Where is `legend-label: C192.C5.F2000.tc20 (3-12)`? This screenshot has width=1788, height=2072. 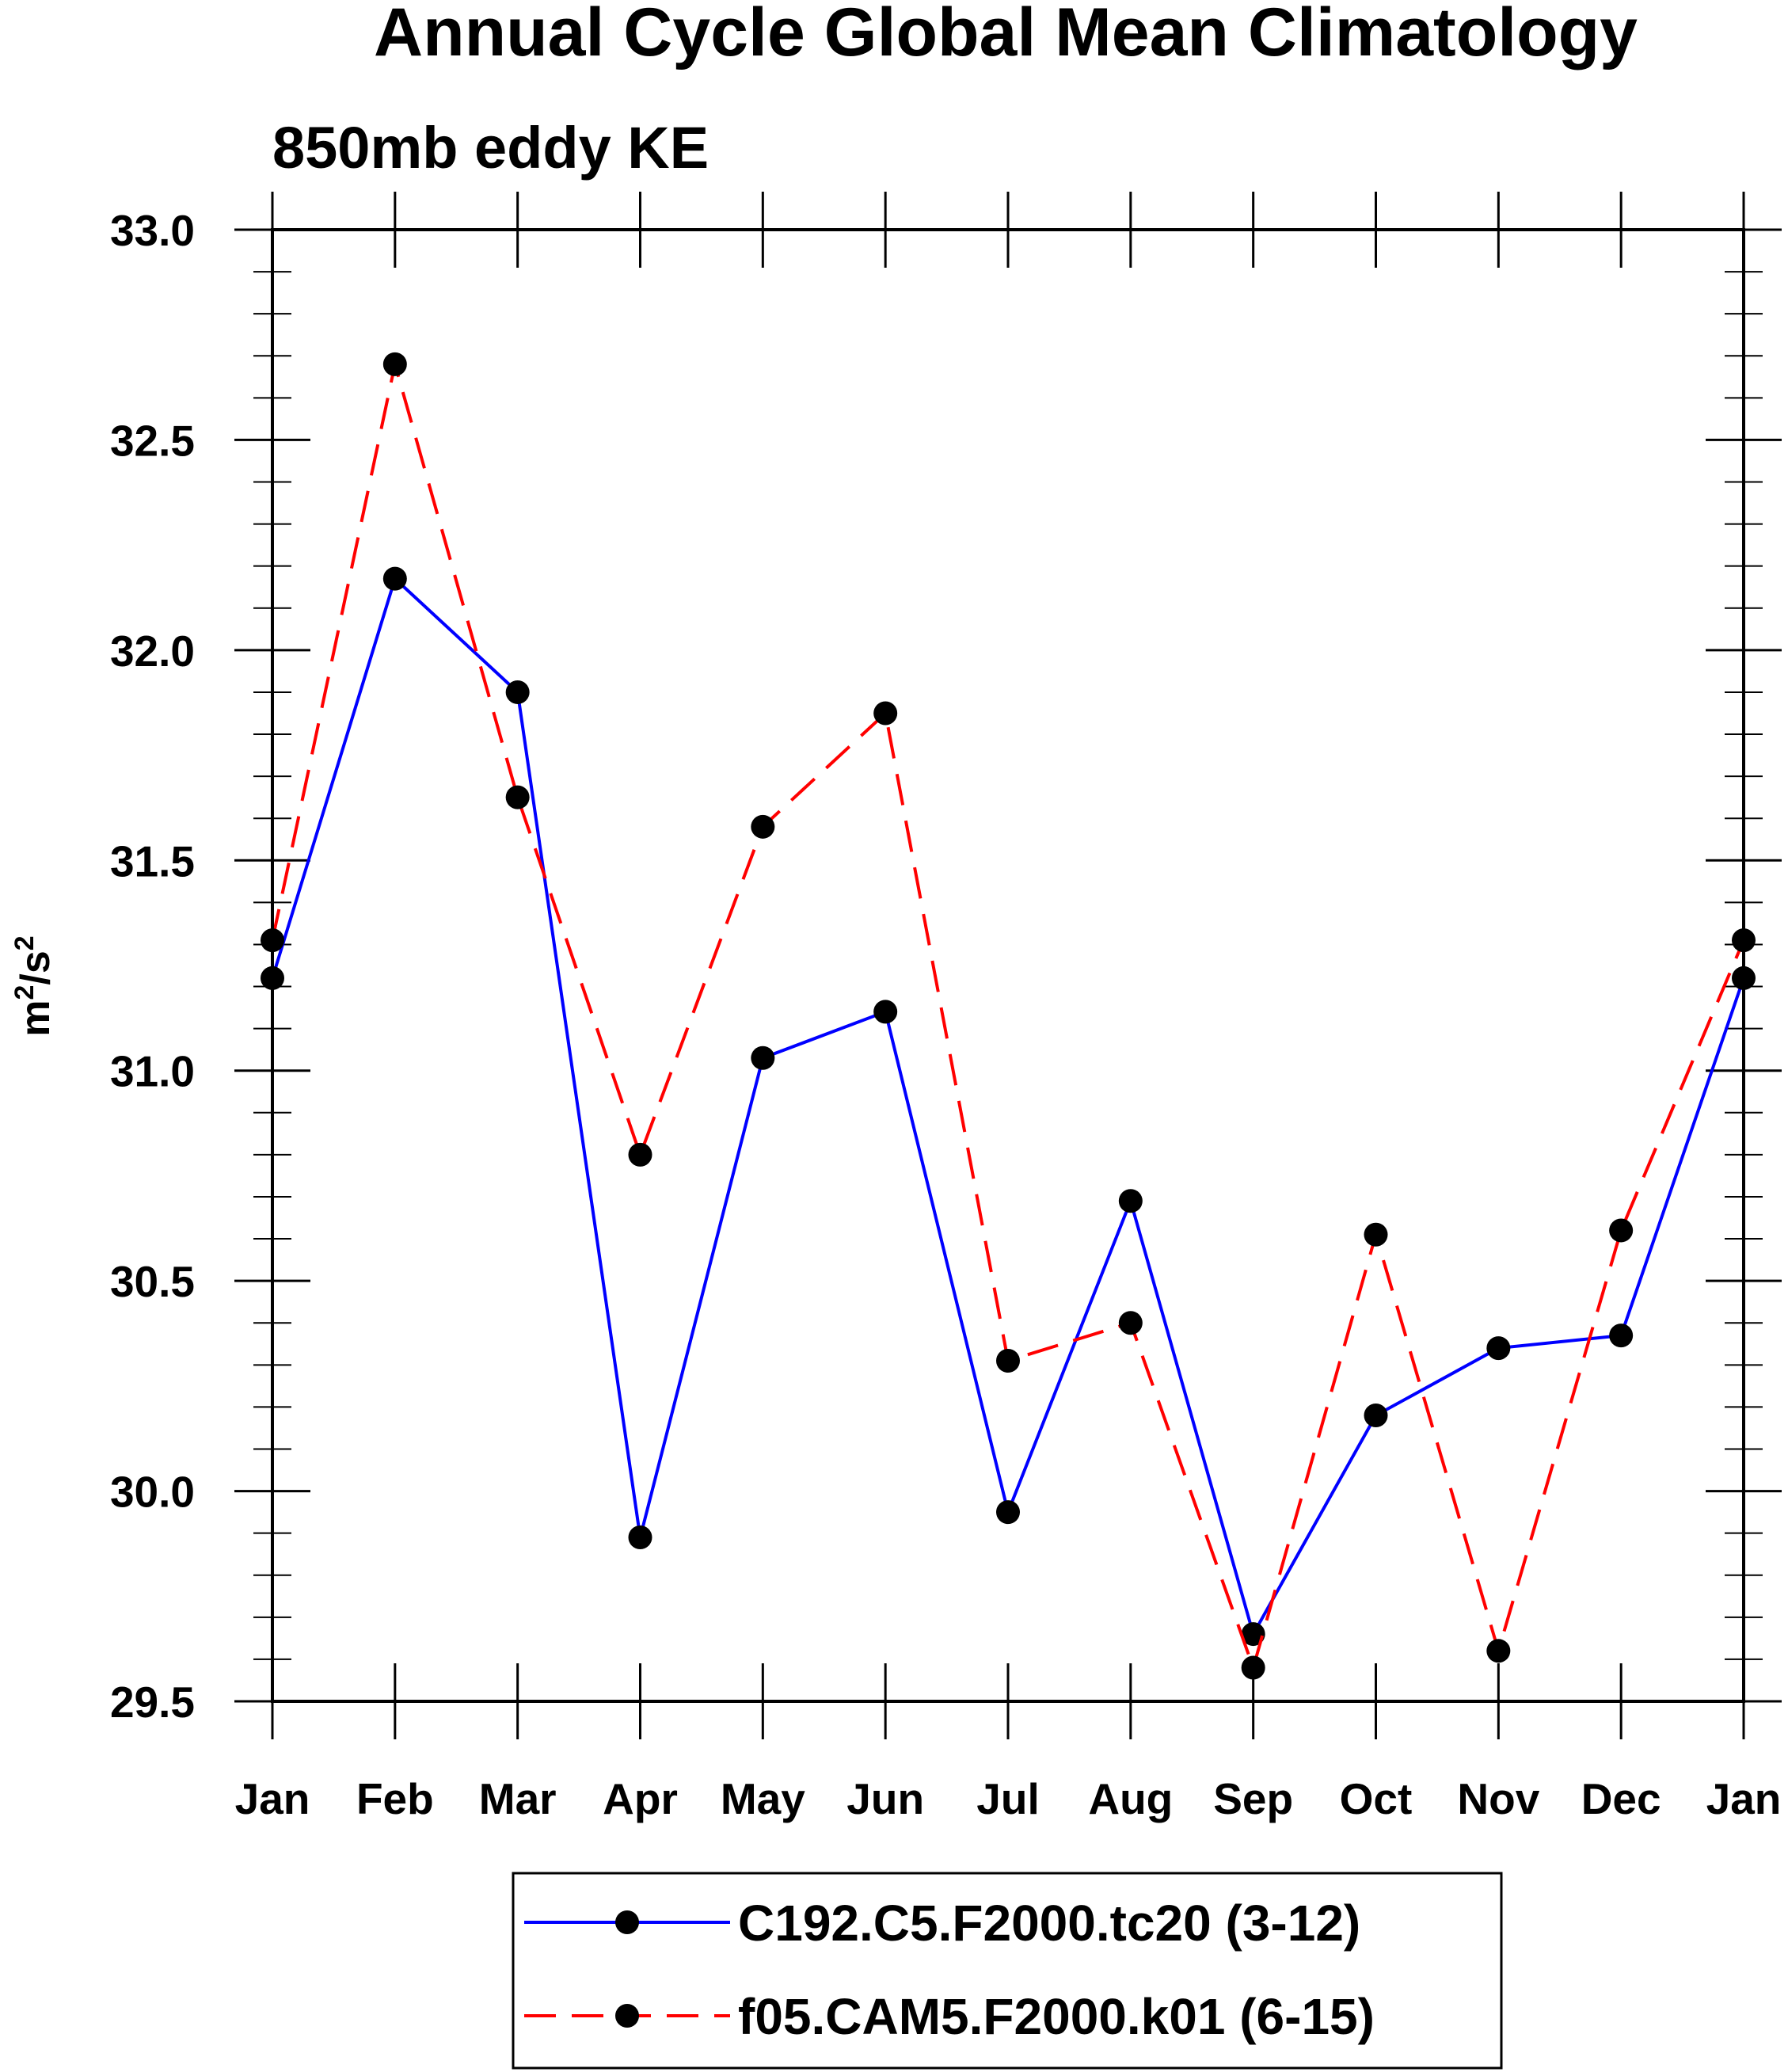 legend-label: C192.C5.F2000.tc20 (3-12) is located at coordinates (1049, 1923).